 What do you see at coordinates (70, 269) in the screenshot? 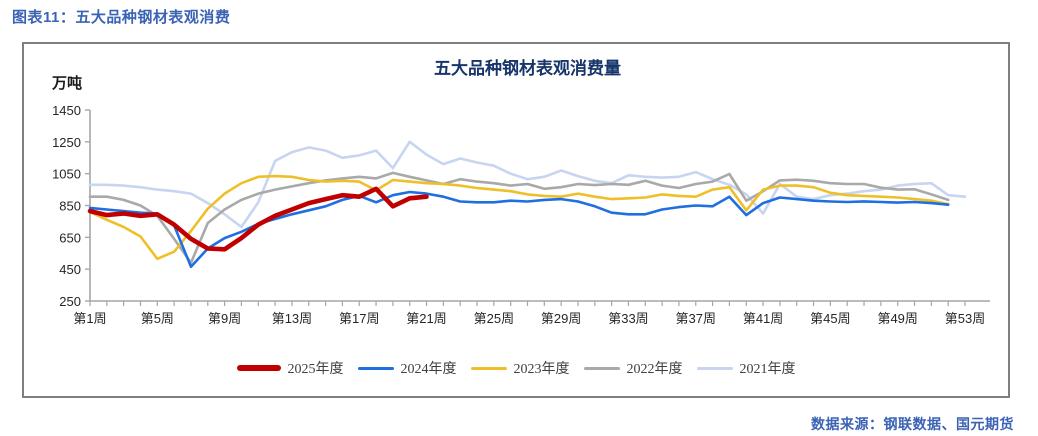
I see `y-tick-label: 450` at bounding box center [70, 269].